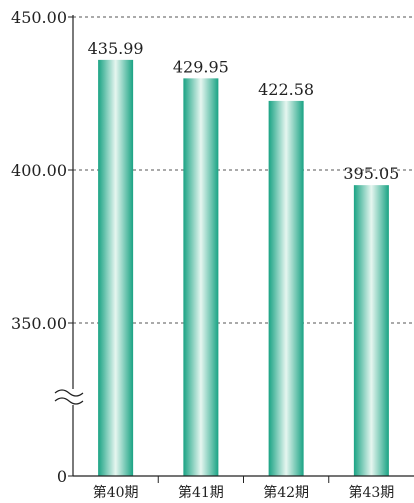 Image resolution: width=414 pixels, height=503 pixels. I want to click on category-label: 第43期, so click(371, 492).